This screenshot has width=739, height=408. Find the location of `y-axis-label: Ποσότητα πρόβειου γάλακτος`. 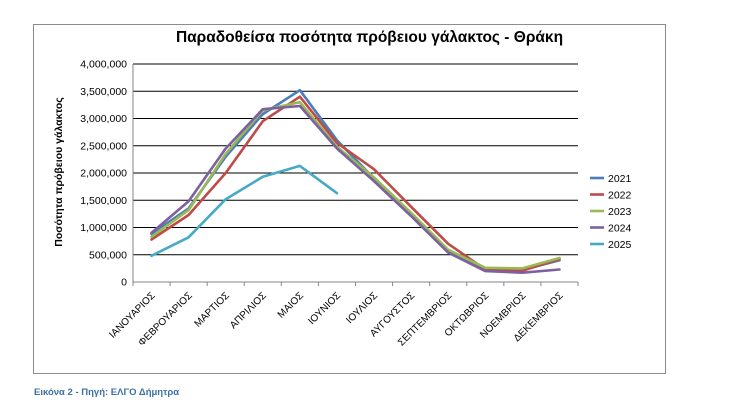

y-axis-label: Ποσότητα πρόβειου γάλακτος is located at coordinates (59, 172).